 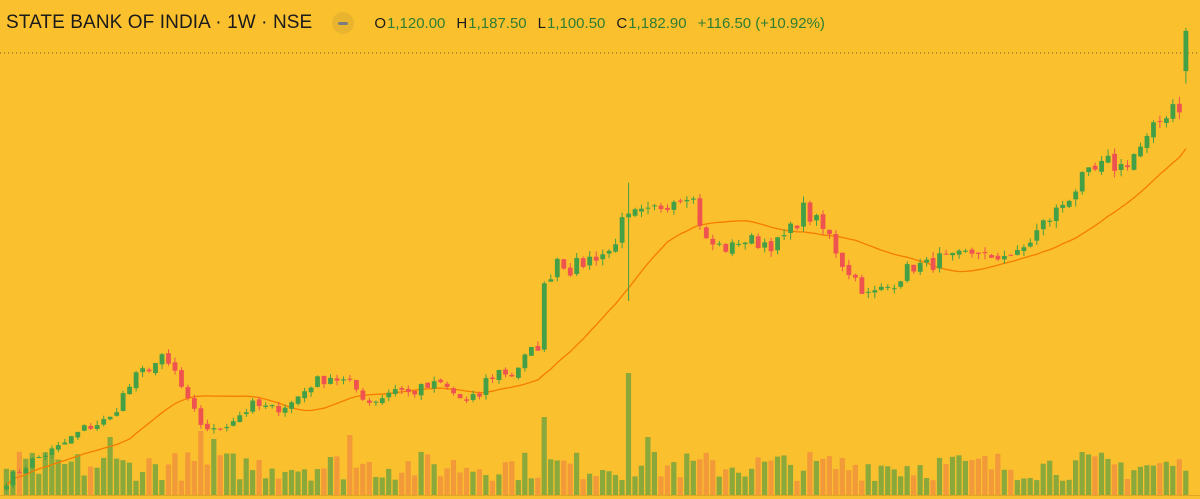 I want to click on high-value: 1,187.50, so click(x=497, y=23).